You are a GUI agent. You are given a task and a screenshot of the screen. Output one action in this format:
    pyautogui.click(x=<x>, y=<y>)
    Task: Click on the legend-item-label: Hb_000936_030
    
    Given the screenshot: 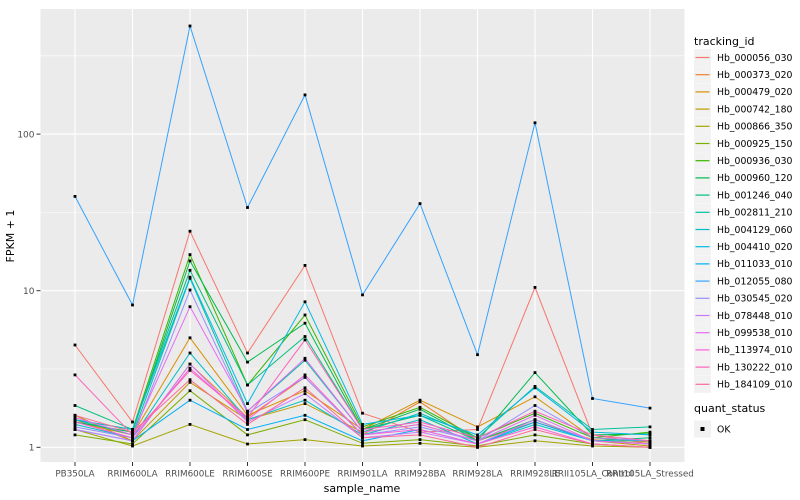 What is the action you would take?
    pyautogui.click(x=755, y=161)
    